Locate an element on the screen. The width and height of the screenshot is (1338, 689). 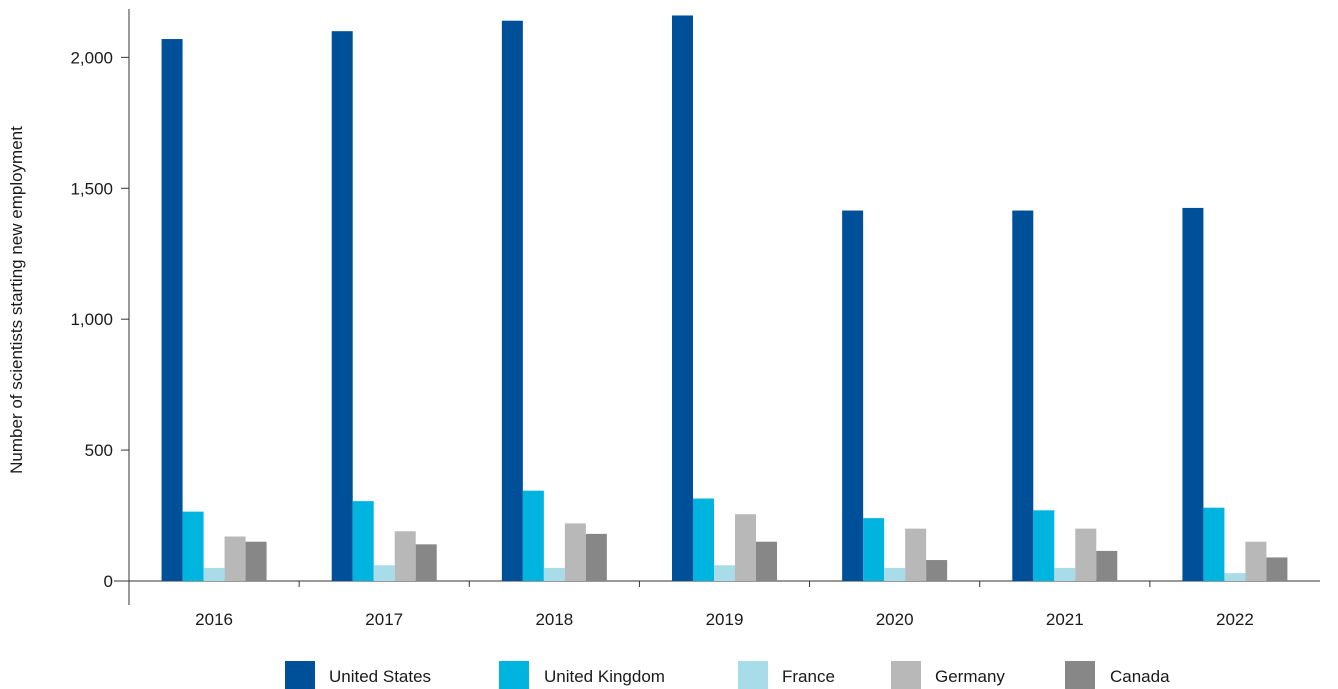
y-tick-label: 1,000 is located at coordinates (91, 319).